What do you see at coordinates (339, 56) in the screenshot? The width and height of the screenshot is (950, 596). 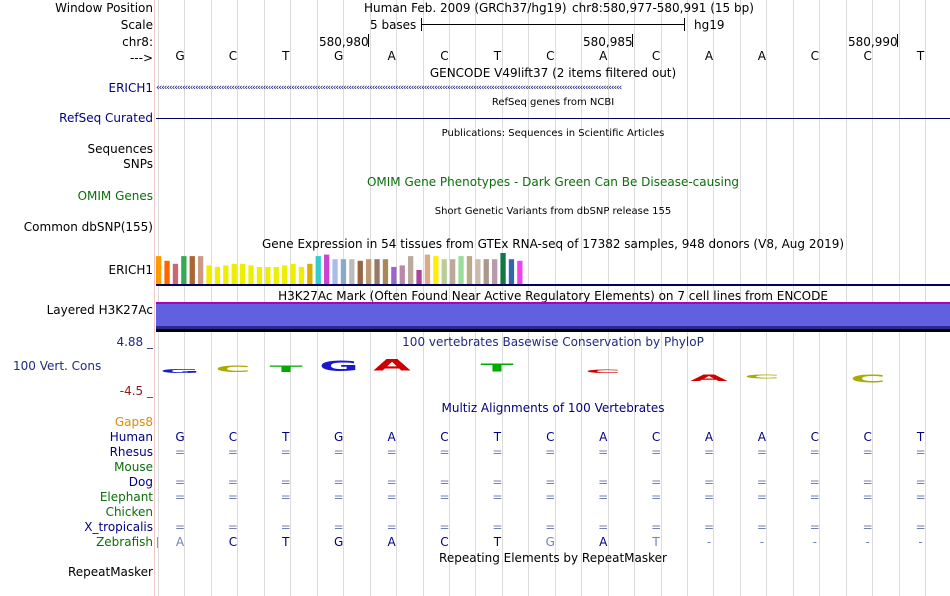 I see `reference-base: G` at bounding box center [339, 56].